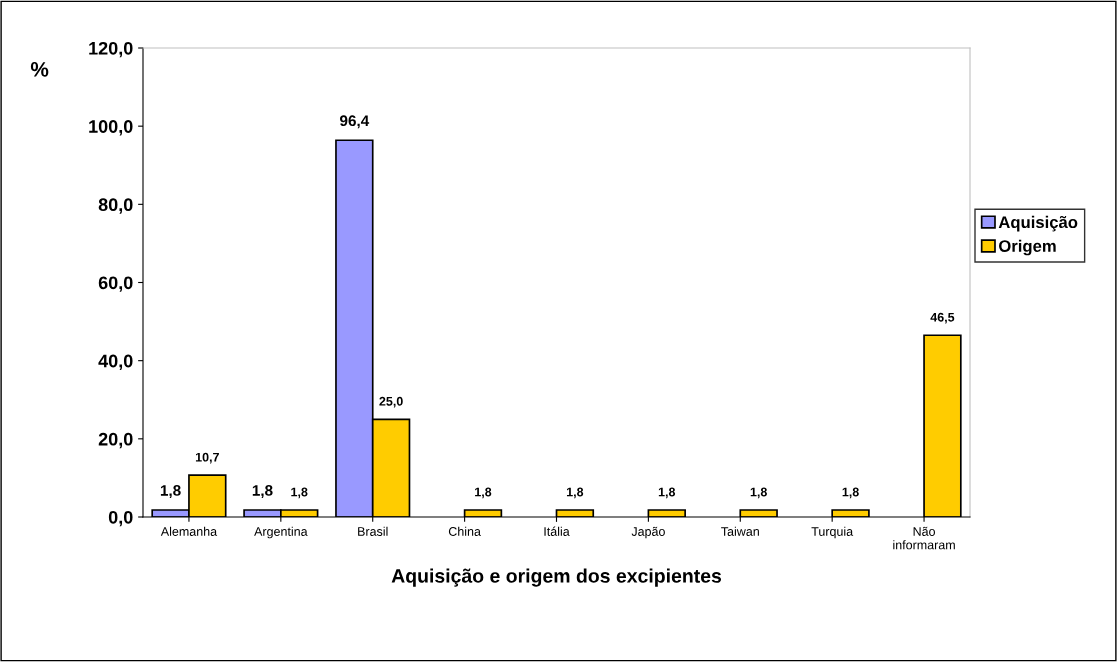 Image resolution: width=1117 pixels, height=662 pixels. What do you see at coordinates (115, 362) in the screenshot?
I see `y-tick-label: 40,0` at bounding box center [115, 362].